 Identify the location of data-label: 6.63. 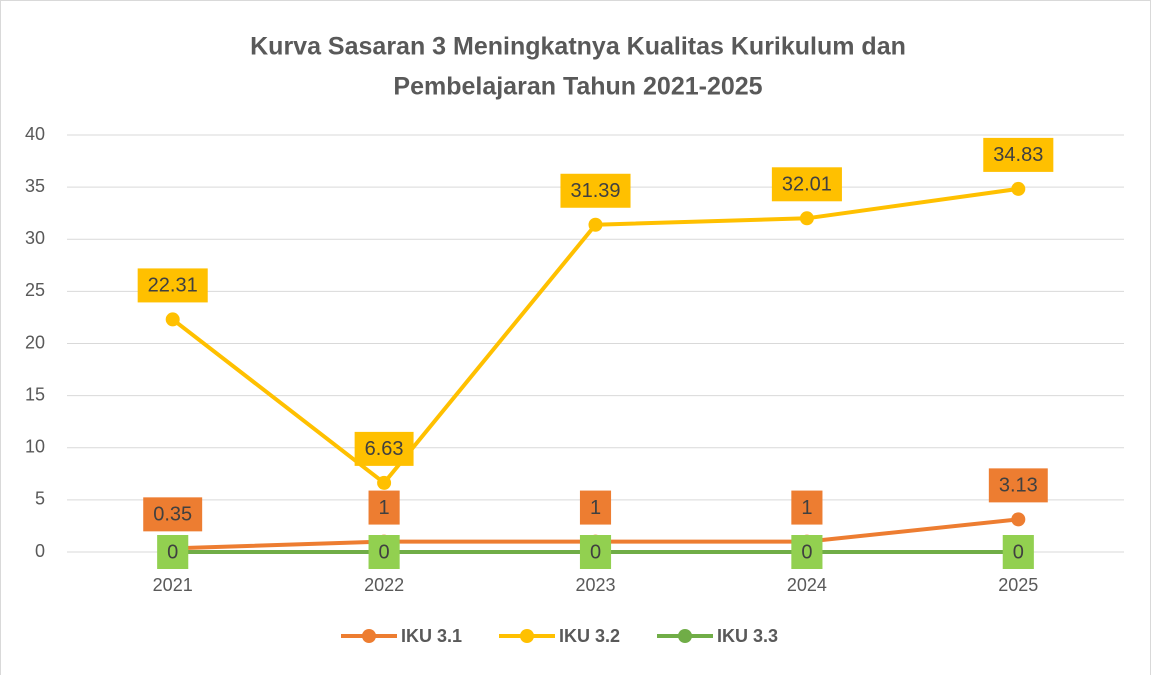
(384, 448).